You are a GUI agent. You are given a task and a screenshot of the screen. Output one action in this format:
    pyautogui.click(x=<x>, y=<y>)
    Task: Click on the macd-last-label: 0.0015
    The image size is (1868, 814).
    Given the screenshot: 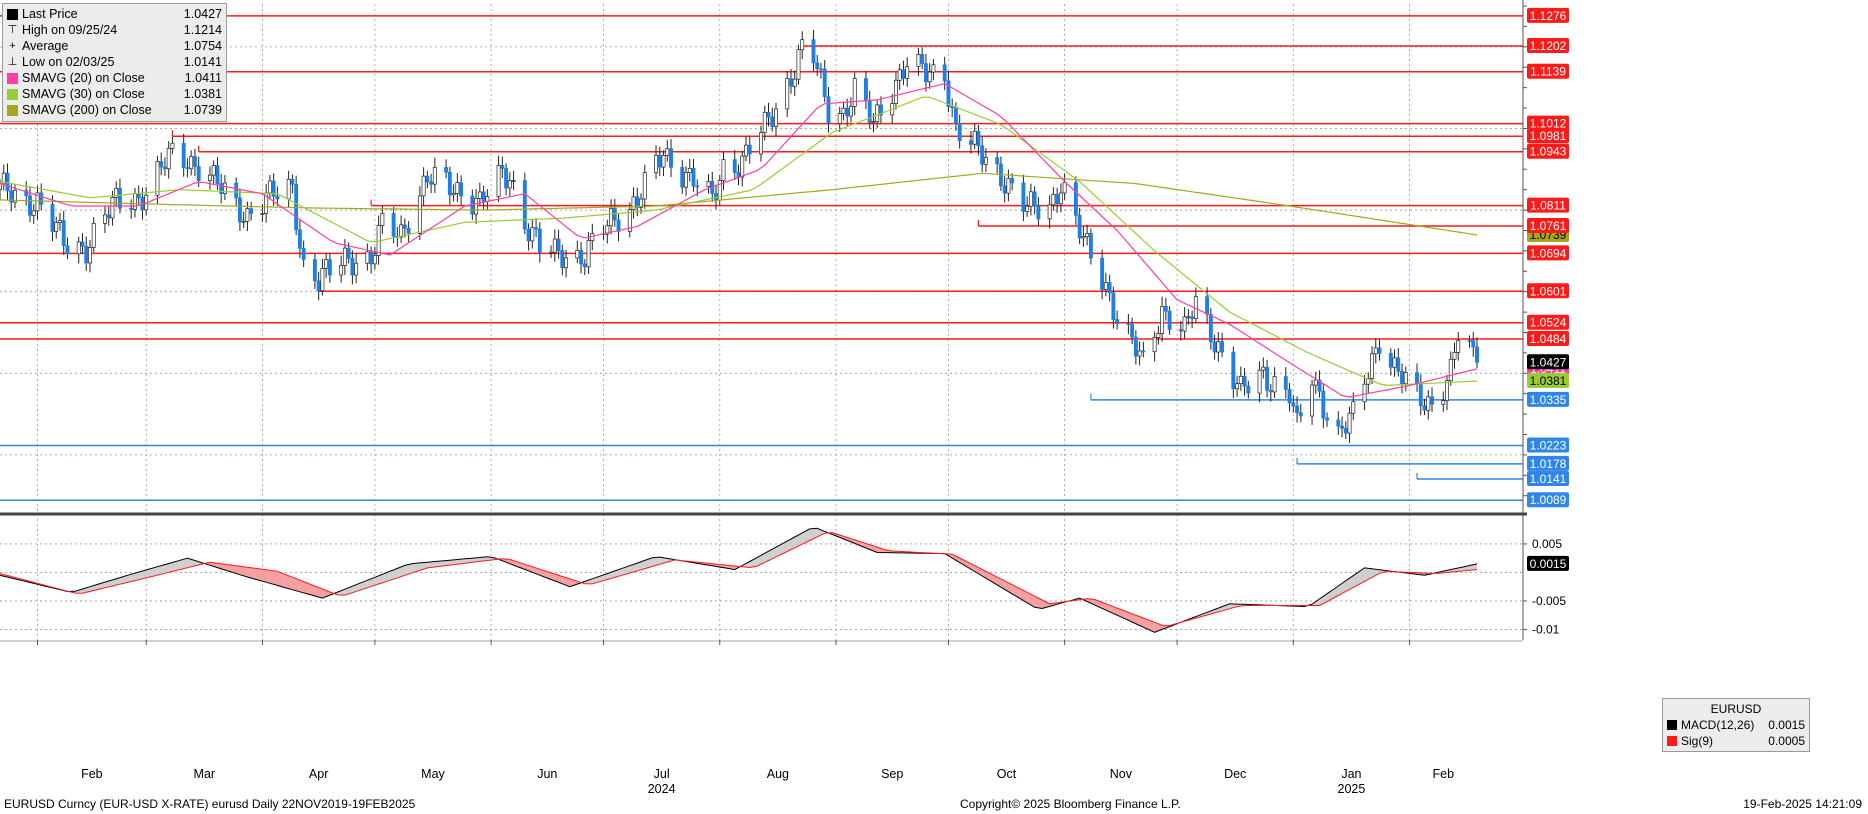 What is the action you would take?
    pyautogui.click(x=1548, y=564)
    